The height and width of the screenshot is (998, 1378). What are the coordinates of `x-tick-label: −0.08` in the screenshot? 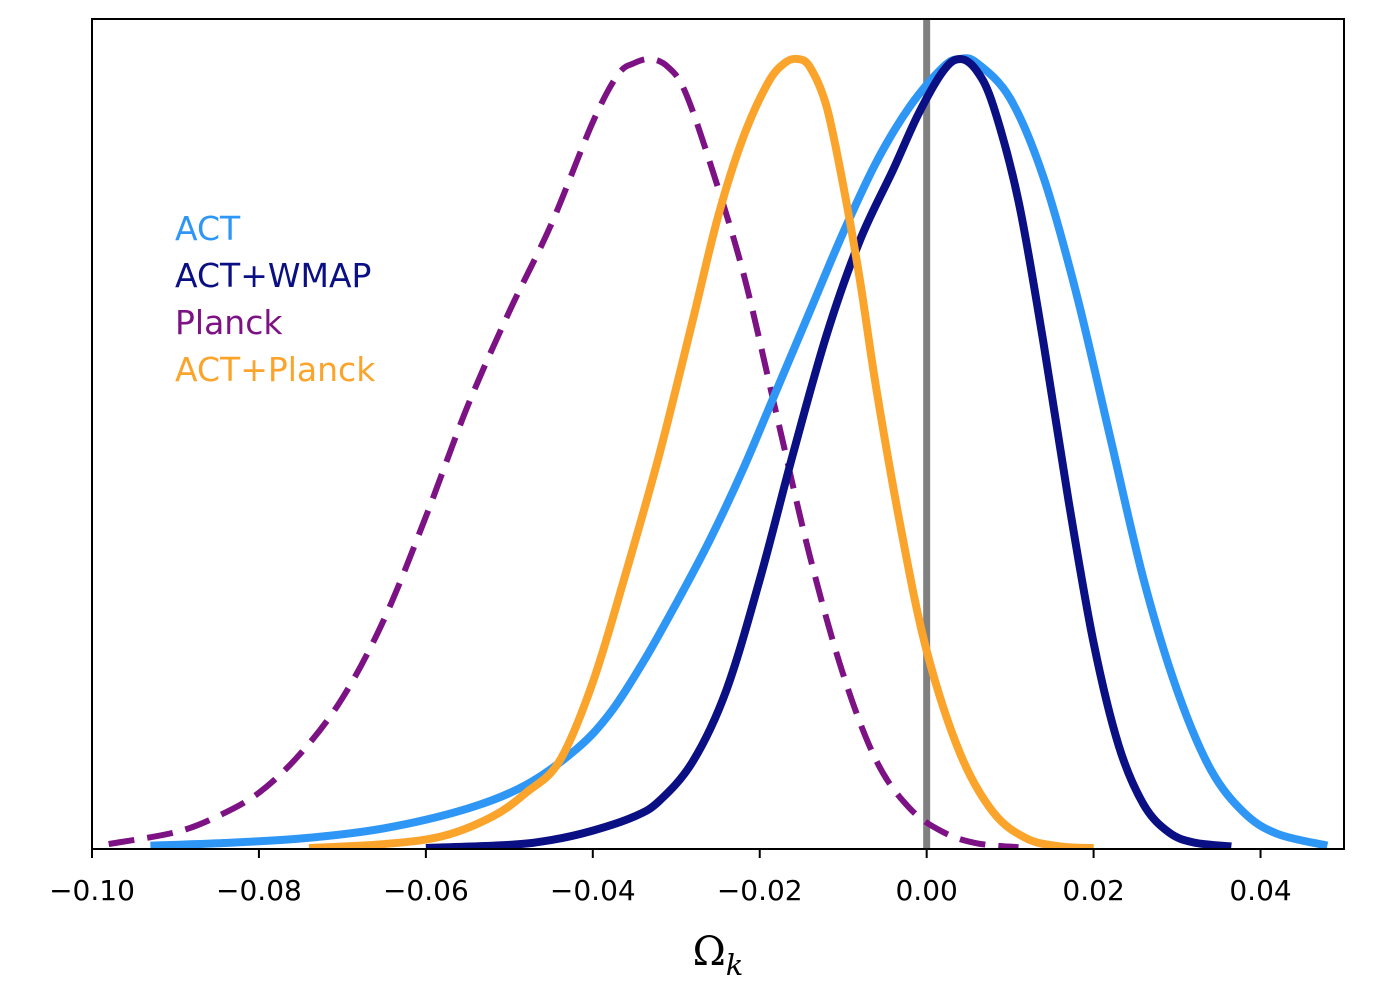 It's located at (259, 890).